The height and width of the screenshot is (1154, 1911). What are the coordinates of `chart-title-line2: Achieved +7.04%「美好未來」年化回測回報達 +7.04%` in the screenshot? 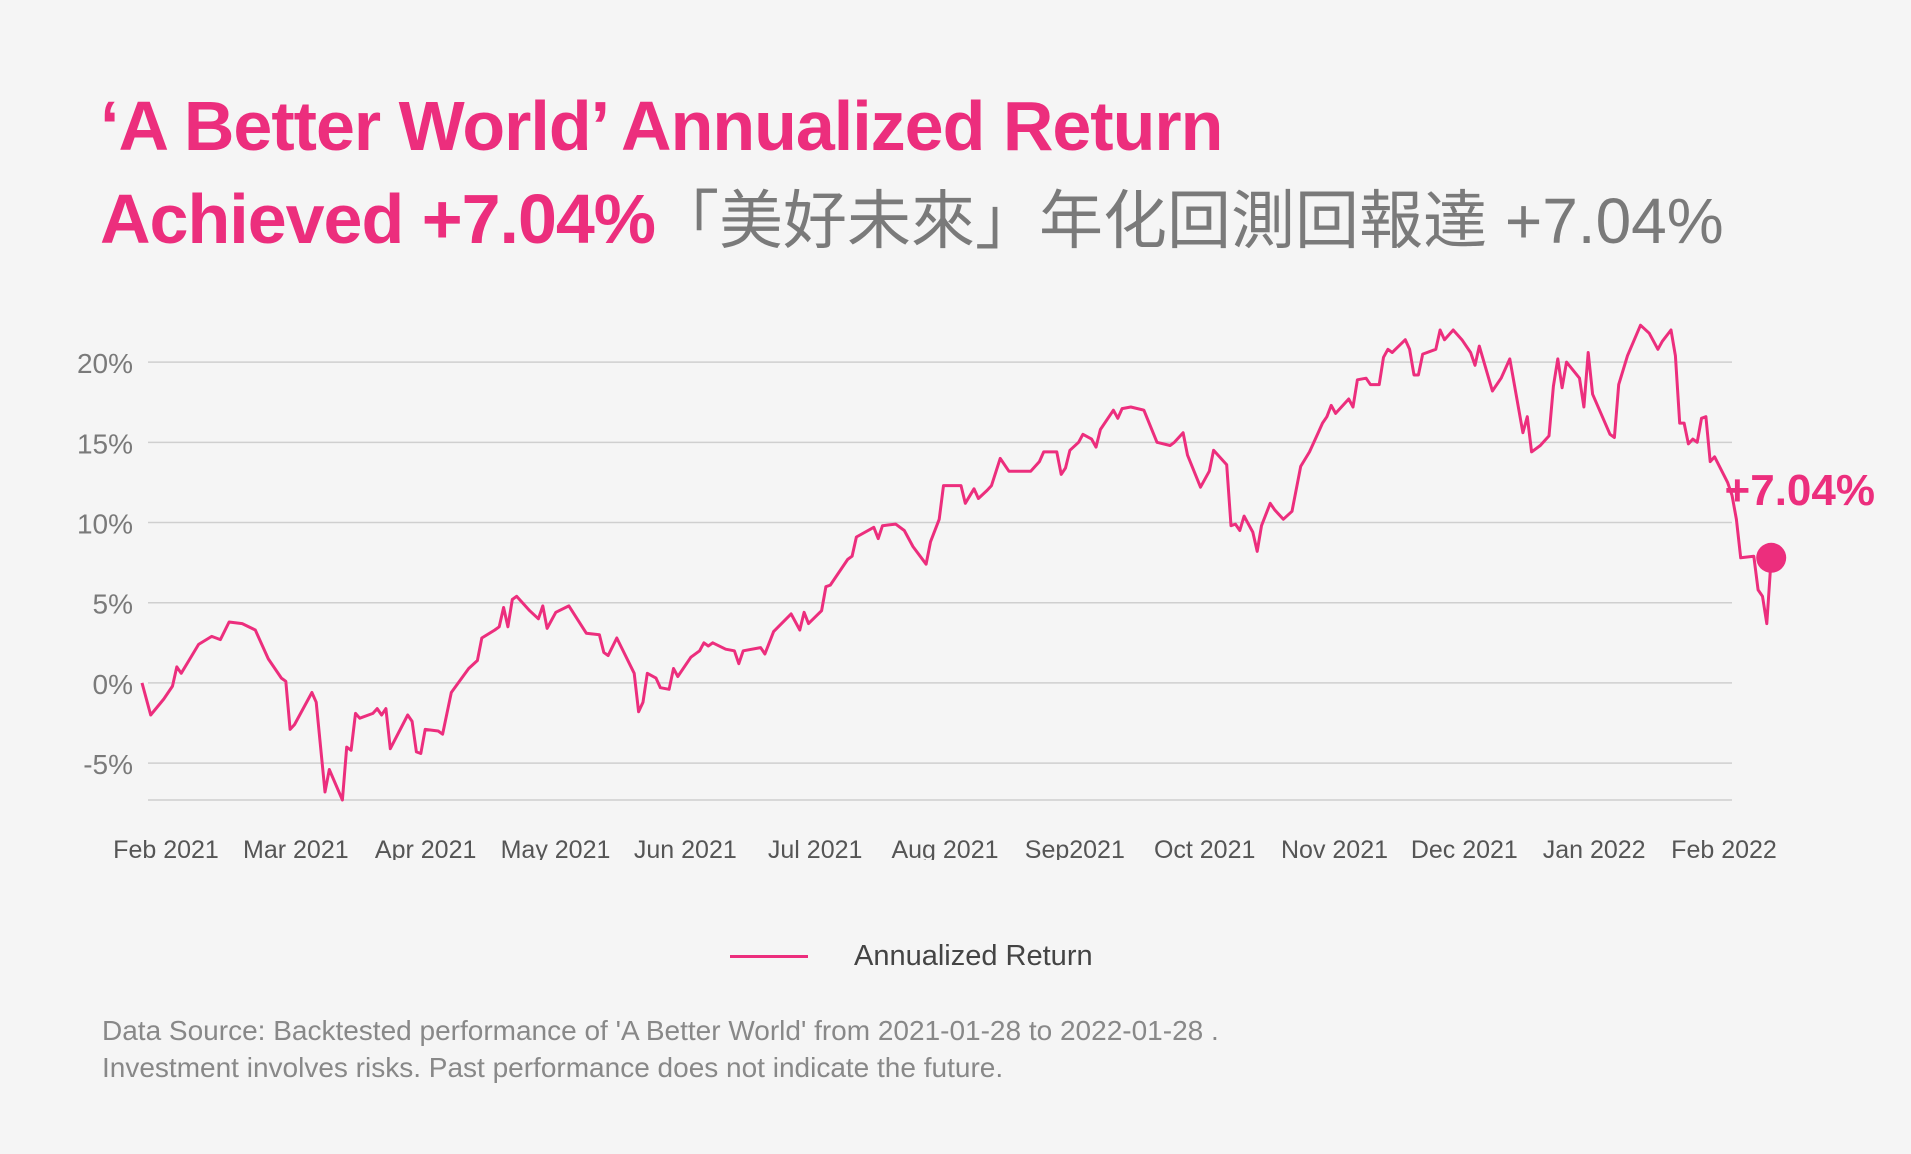 It's located at (912, 216).